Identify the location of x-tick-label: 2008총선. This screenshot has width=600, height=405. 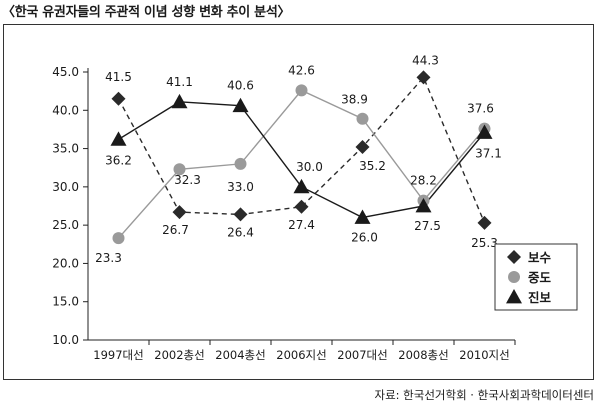
(423, 355).